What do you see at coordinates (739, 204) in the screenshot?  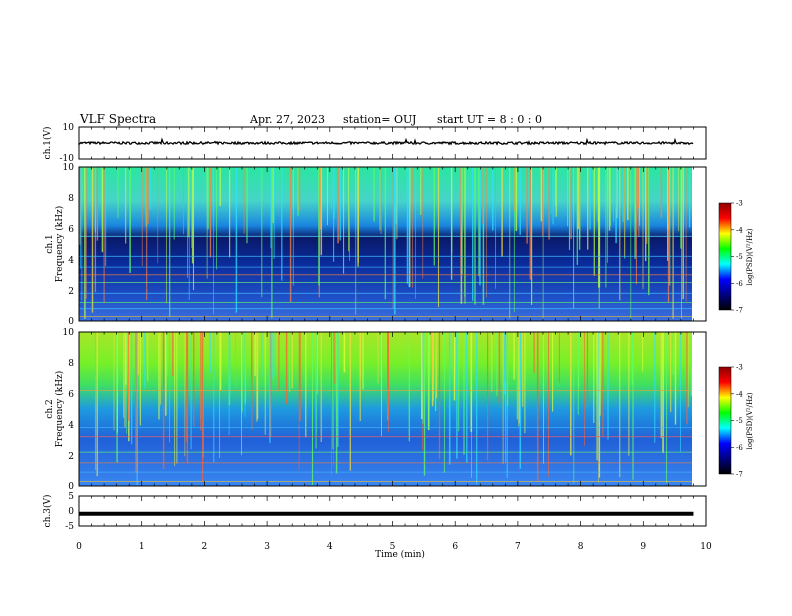 I see `cb1ticks-label: -3` at bounding box center [739, 204].